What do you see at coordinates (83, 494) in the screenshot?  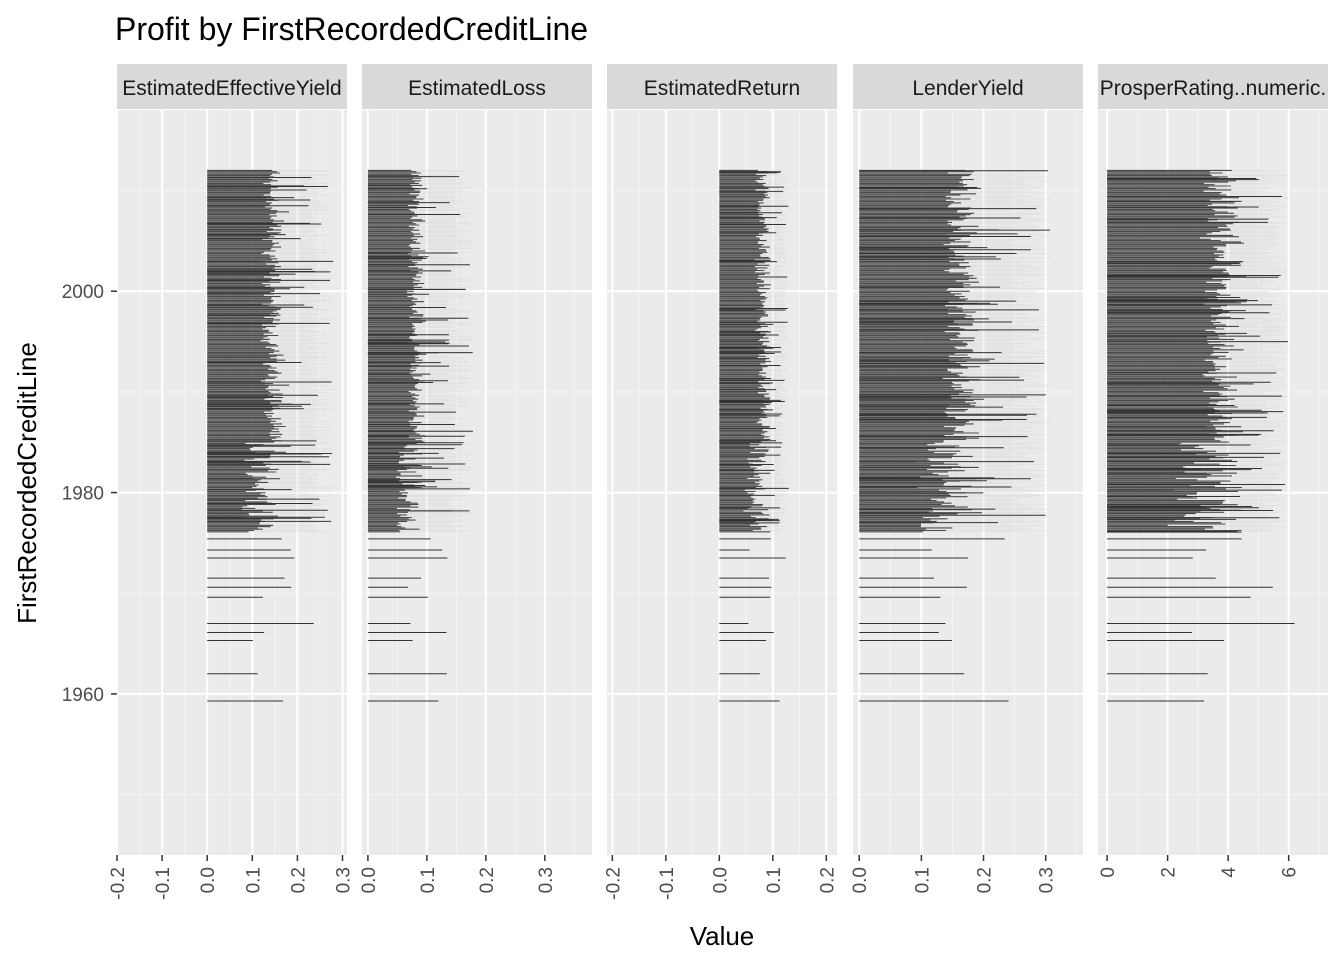 I see `y-tick-label: 1980` at bounding box center [83, 494].